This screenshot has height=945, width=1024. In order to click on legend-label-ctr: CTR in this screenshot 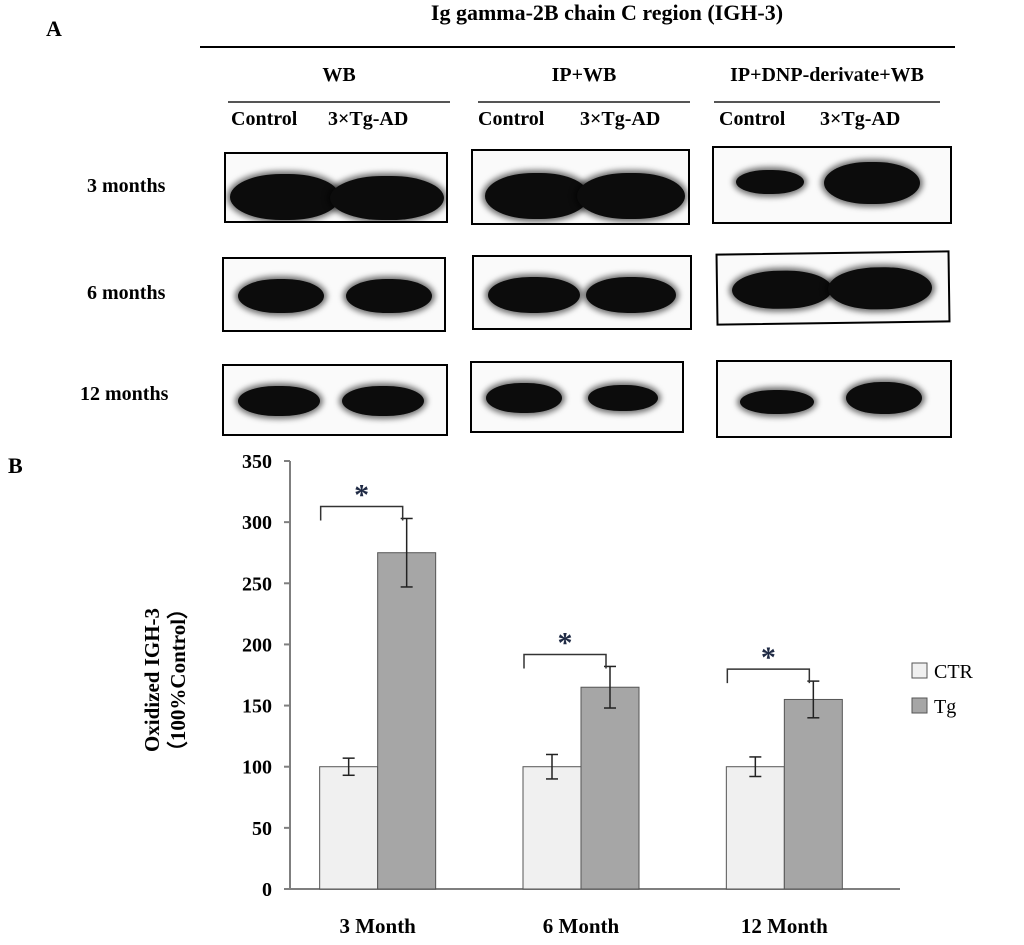, I will do `click(954, 672)`.